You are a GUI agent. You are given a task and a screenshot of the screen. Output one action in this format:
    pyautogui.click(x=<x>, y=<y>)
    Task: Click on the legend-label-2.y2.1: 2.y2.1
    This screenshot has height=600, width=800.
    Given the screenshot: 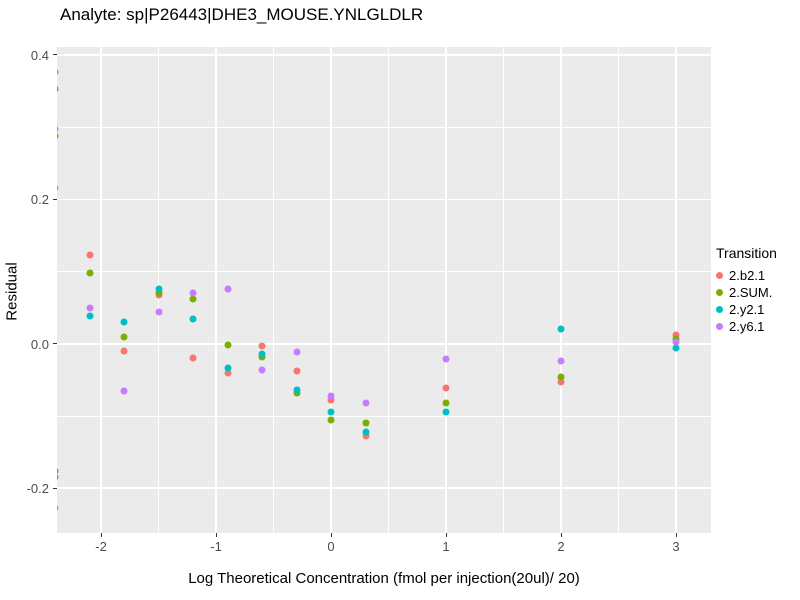 What is the action you would take?
    pyautogui.click(x=747, y=309)
    